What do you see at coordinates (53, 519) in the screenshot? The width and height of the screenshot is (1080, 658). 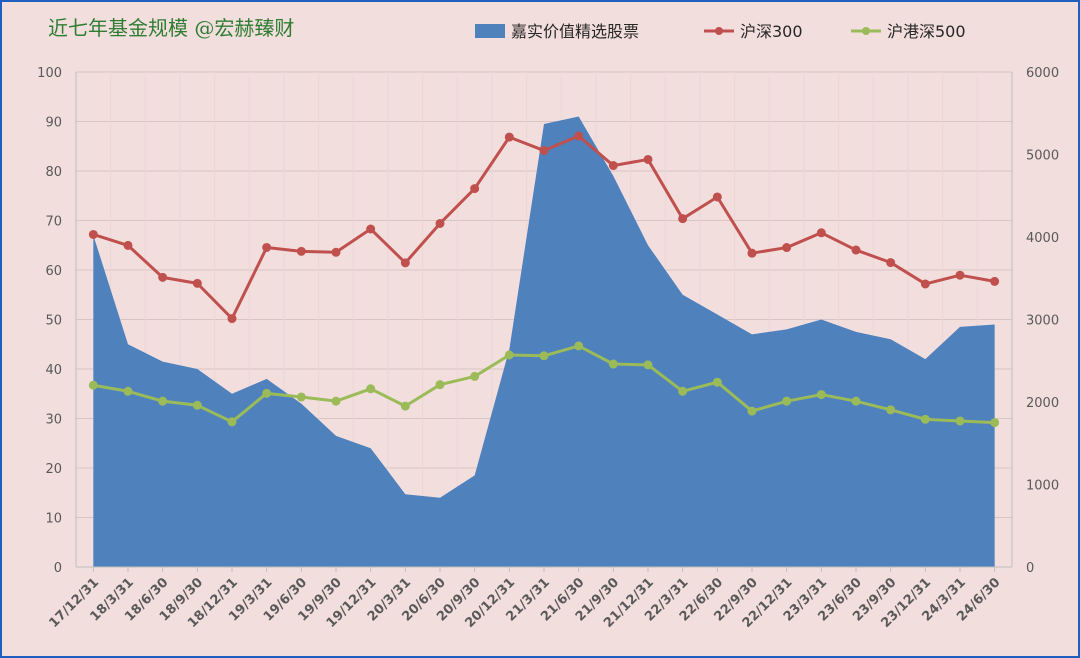 I see `y-left-tick-label: 10` at bounding box center [53, 519].